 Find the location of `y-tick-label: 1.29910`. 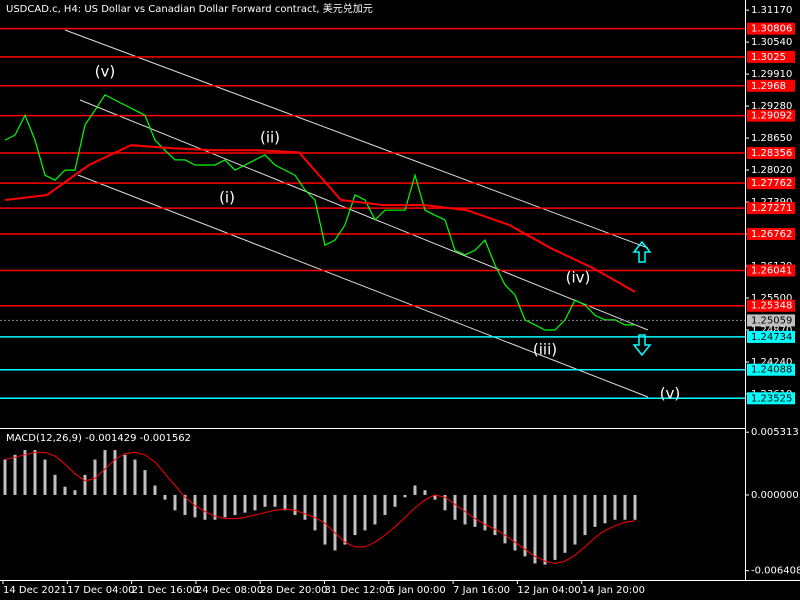

y-tick-label: 1.29910 is located at coordinates (771, 74).